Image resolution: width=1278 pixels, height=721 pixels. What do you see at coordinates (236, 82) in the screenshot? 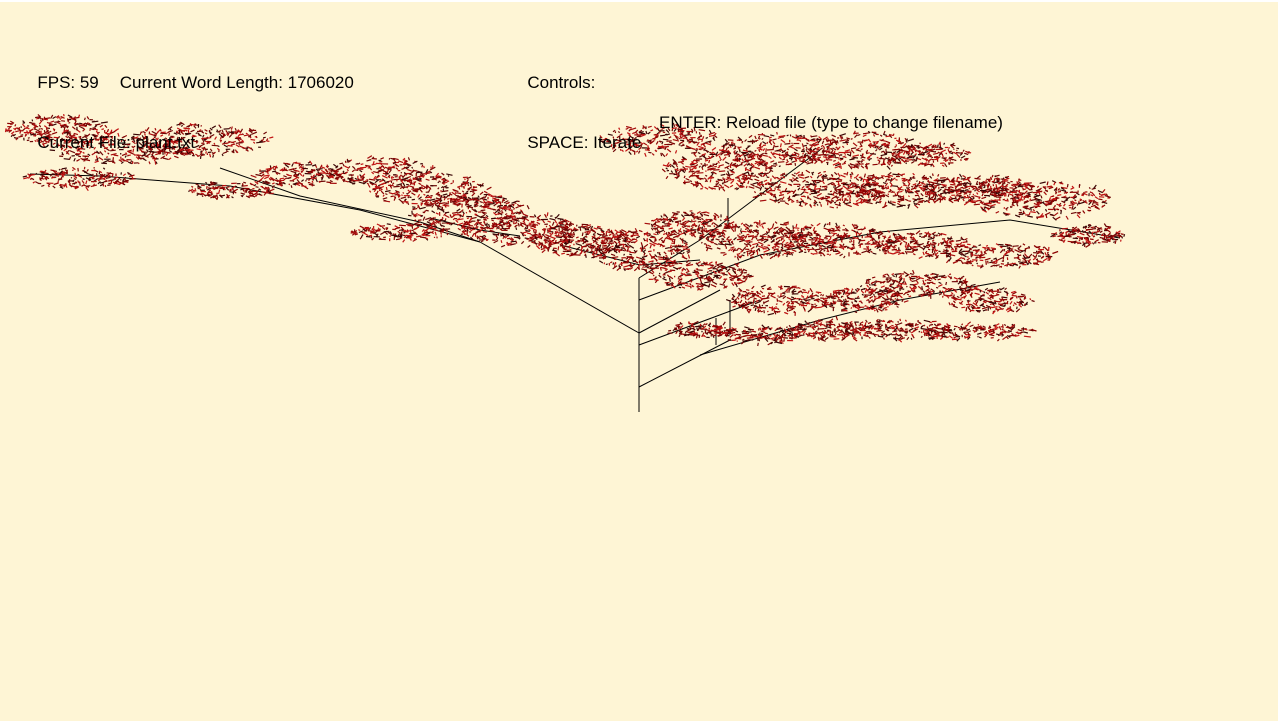
I see `word-length-readout: Current Word Length: 1706020` at bounding box center [236, 82].